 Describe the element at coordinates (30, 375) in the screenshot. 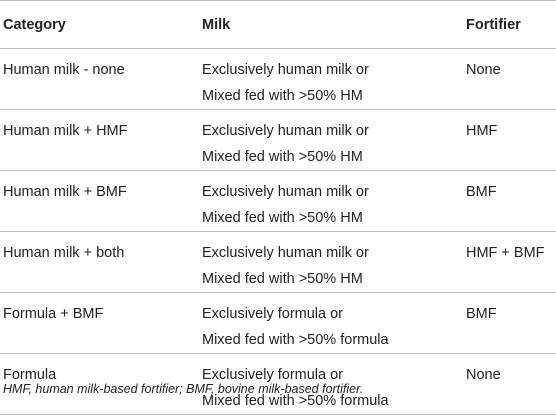

I see `category-cell: Formula` at that location.